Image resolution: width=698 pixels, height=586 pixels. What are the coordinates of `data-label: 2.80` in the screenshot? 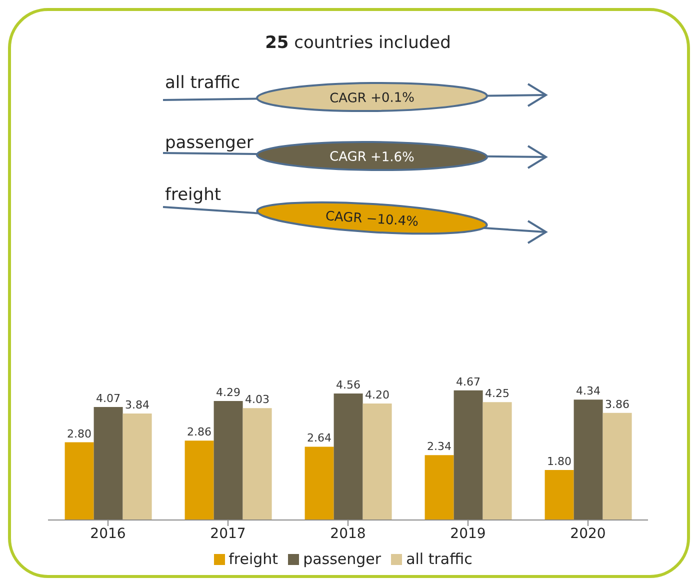 It's located at (79, 433).